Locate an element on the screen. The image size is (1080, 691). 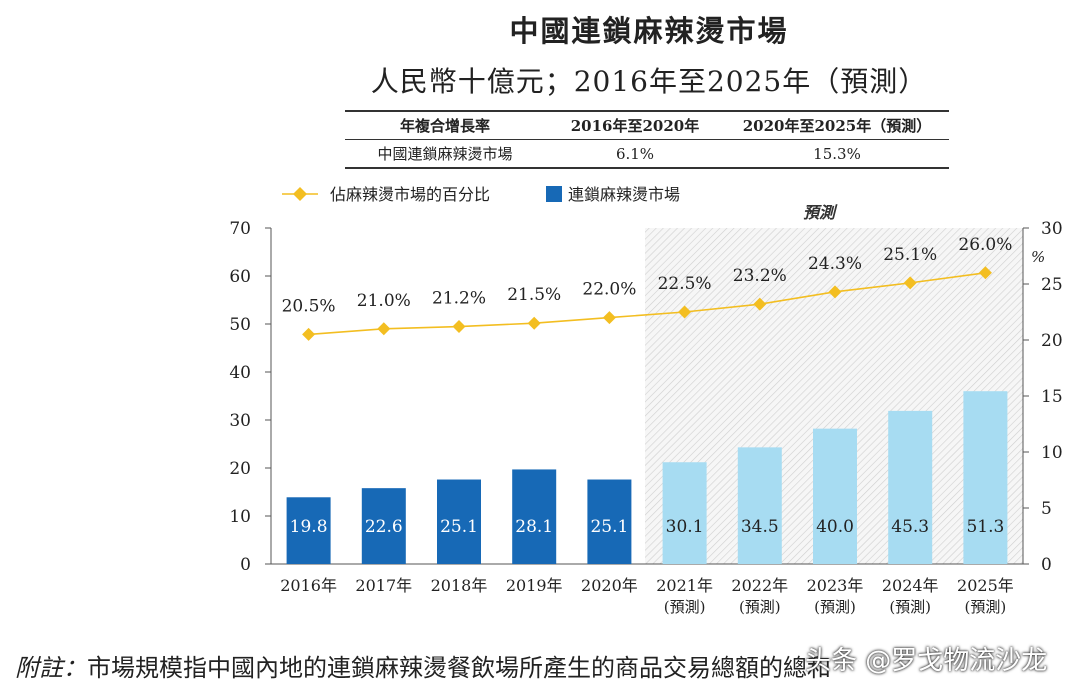
percentage-value-label: 21.0% is located at coordinates (384, 301).